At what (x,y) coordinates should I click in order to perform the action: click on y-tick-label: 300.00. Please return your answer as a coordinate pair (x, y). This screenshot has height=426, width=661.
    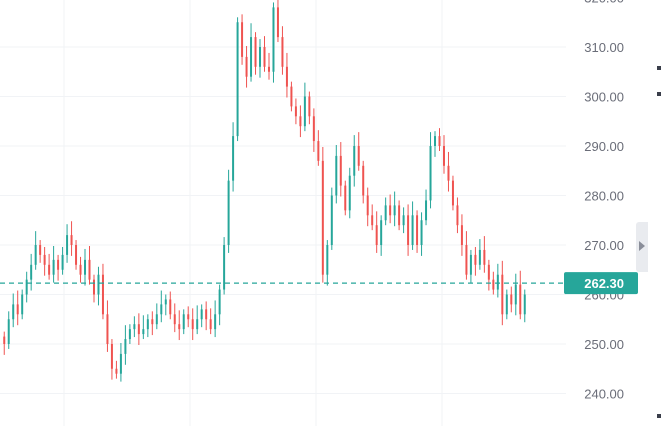
    Looking at the image, I should click on (604, 97).